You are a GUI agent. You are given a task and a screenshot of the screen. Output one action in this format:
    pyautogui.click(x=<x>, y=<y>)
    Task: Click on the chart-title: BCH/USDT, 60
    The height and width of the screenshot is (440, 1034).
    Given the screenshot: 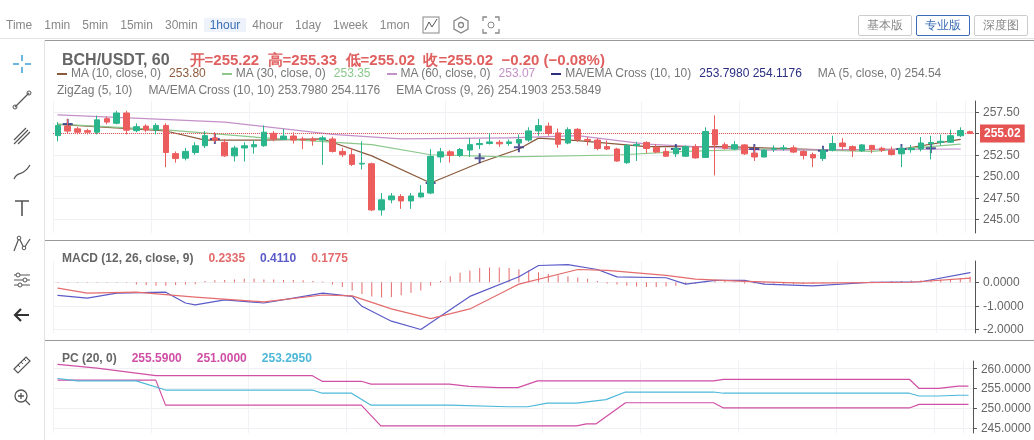 What is the action you would take?
    pyautogui.click(x=116, y=59)
    